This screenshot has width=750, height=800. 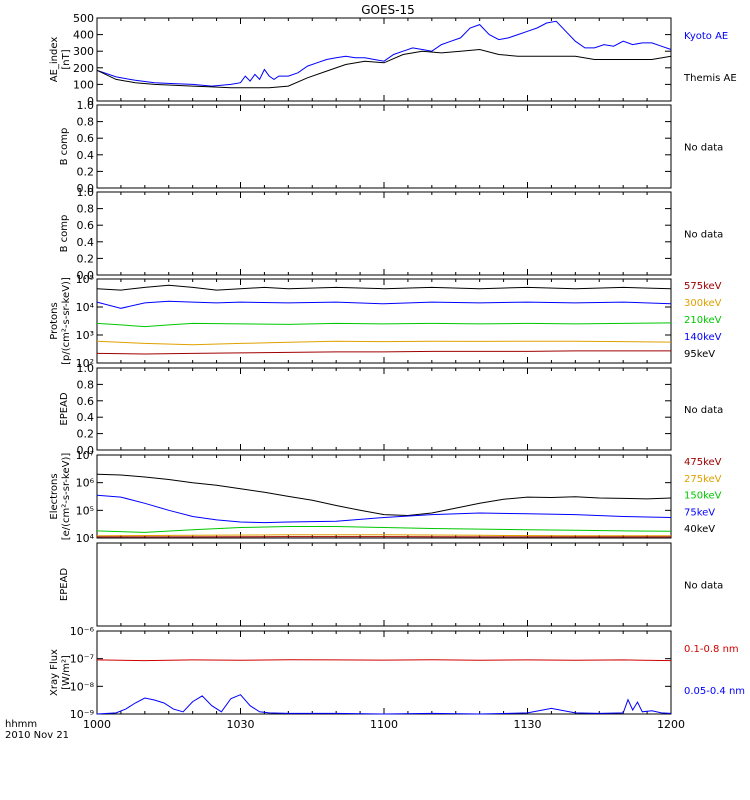 I want to click on y-tick-label: 500, so click(x=83, y=18).